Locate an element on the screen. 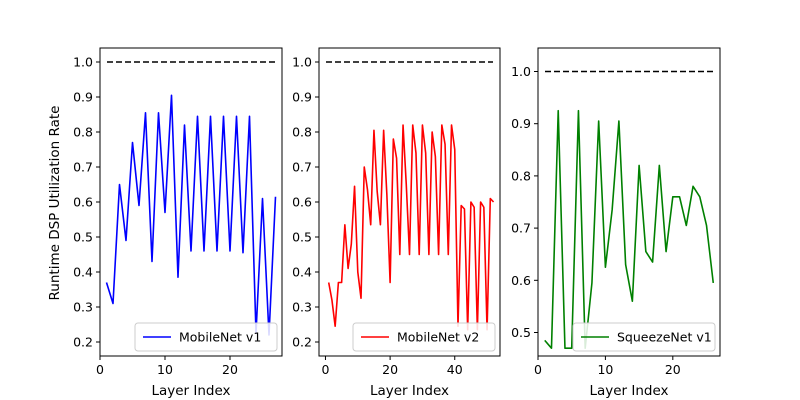  y-axis-label: Runtime DSP Utilization Rate is located at coordinates (55, 203).